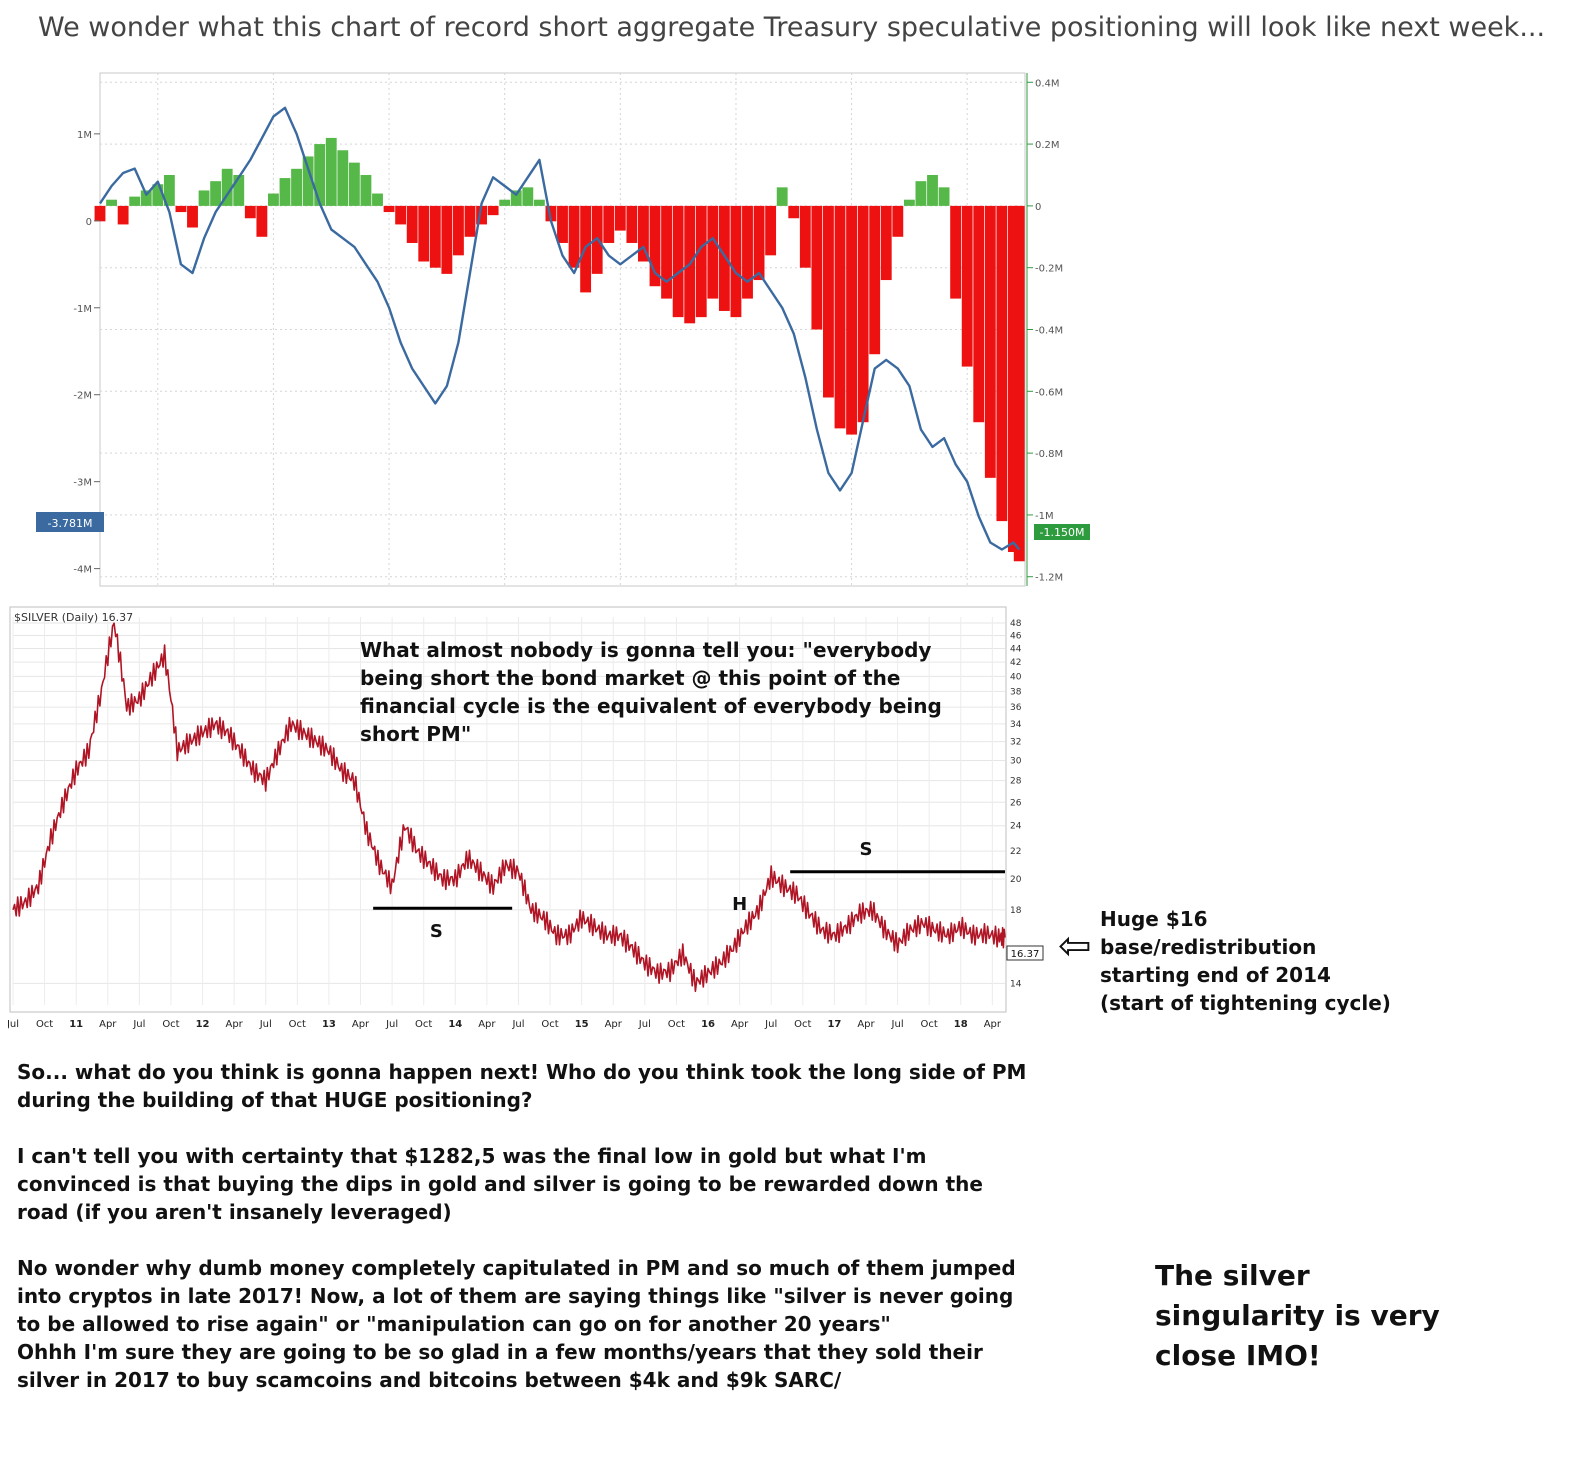 This screenshot has width=1576, height=1461. I want to click on top-chart-right-axis: 0.4M 0.2M 0 -0.2M -0.4M -0.6M -0.8M -1M -1.2M, so click(1044, 329).